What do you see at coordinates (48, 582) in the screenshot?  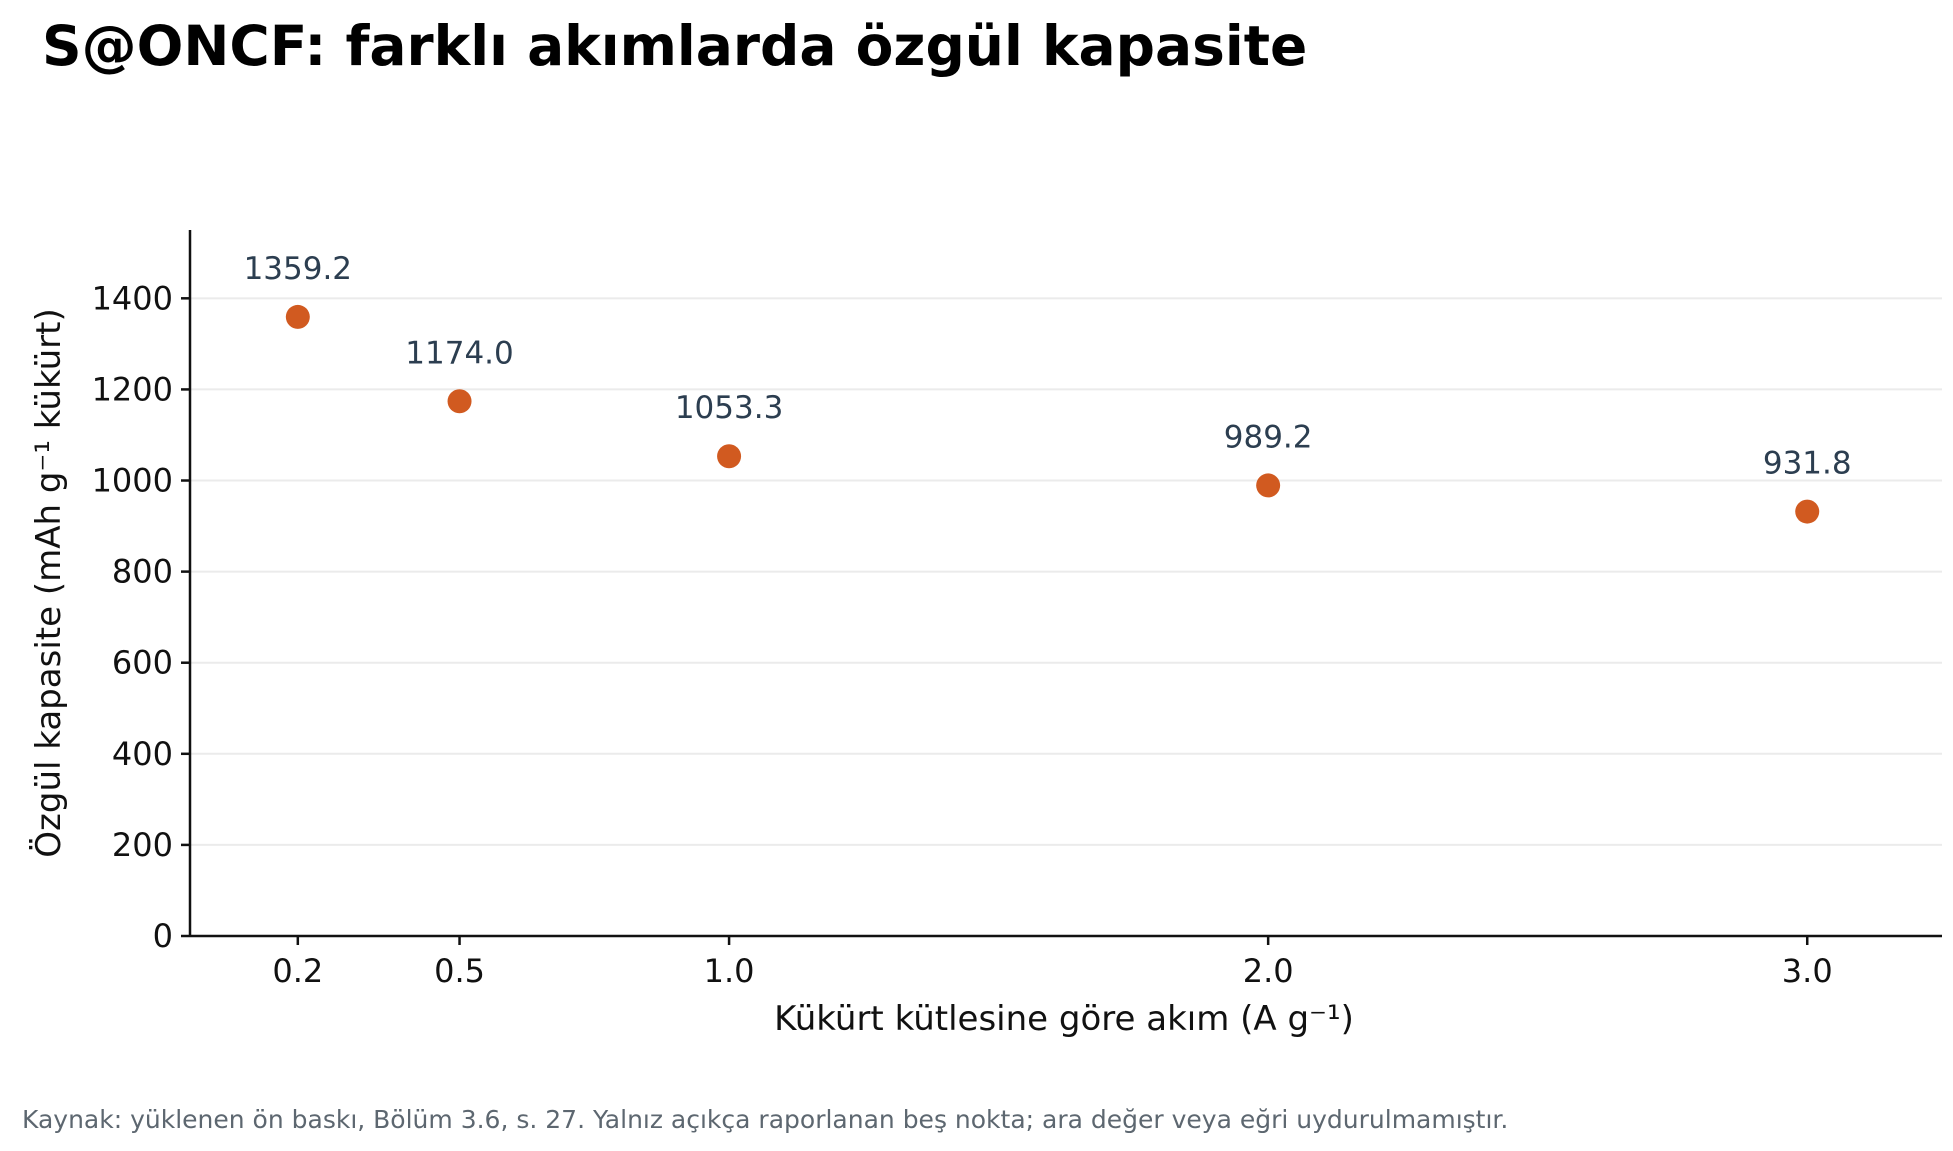 I see `y-axis-label: Özgül kapasite (mAh g⁻¹ kükürt)` at bounding box center [48, 582].